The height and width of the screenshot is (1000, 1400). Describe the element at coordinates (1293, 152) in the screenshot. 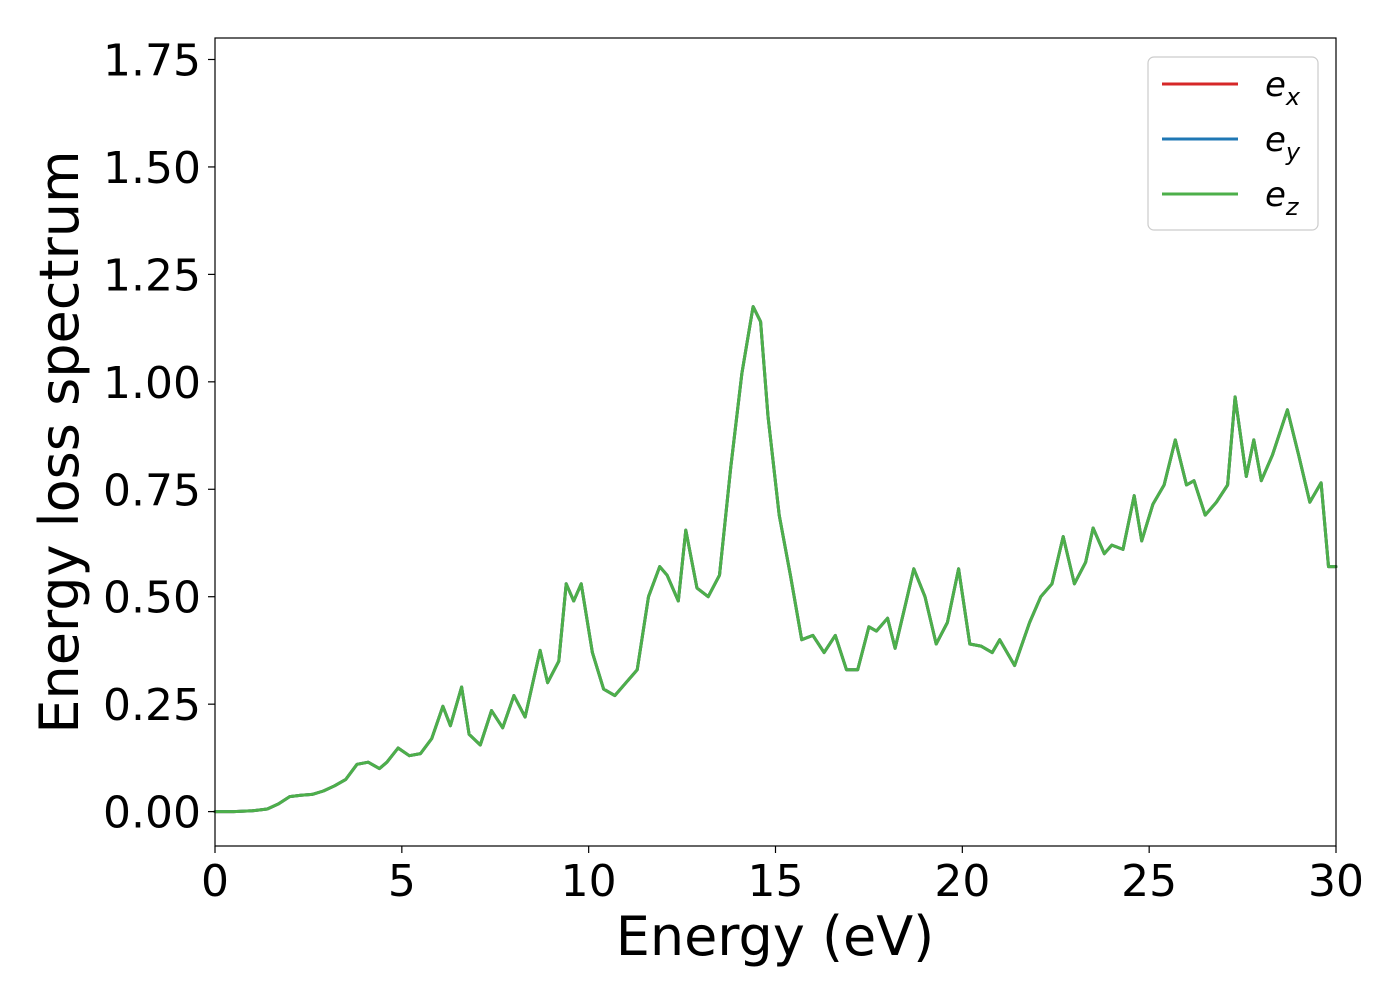

I see `legend-subscript-y: y` at that location.